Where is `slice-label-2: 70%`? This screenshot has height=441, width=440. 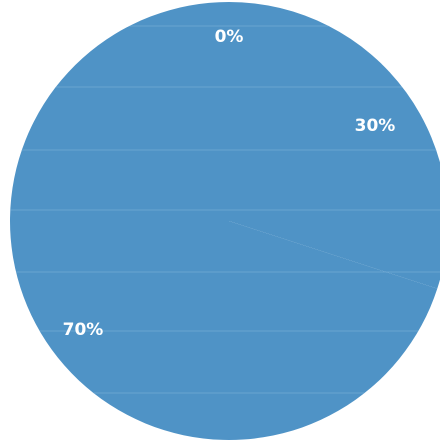
slice-label-2: 70% is located at coordinates (83, 330).